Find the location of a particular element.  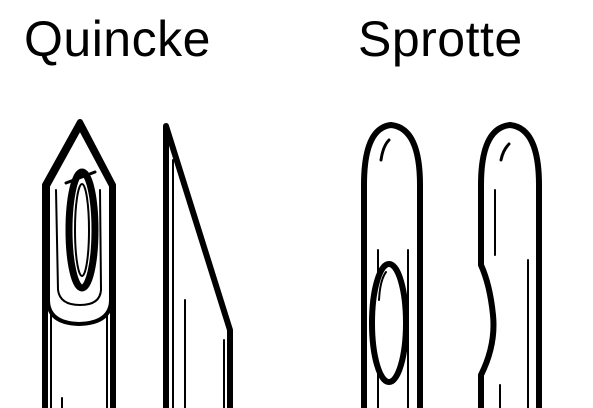

sprotte-label: Sprotte is located at coordinates (440, 39).